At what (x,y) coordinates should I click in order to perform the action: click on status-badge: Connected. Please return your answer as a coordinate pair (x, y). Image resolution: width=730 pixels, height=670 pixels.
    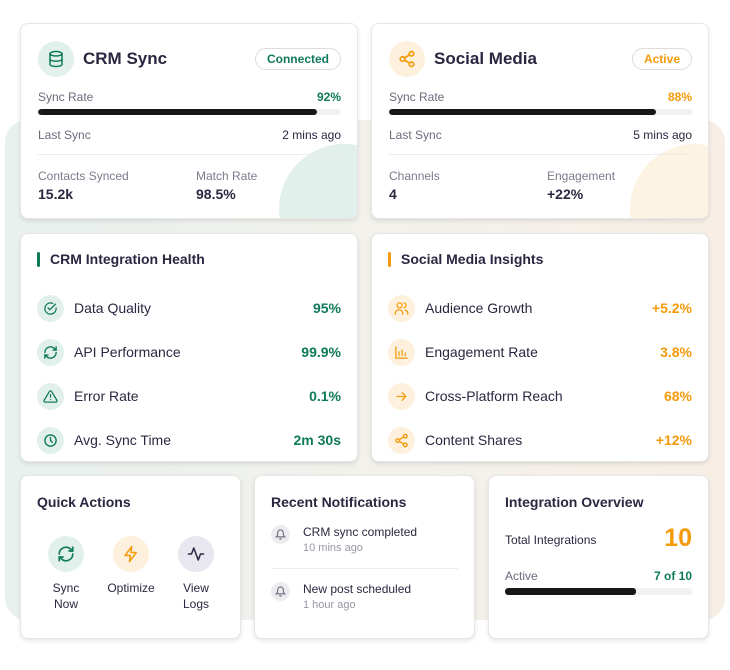
    Looking at the image, I should click on (297, 59).